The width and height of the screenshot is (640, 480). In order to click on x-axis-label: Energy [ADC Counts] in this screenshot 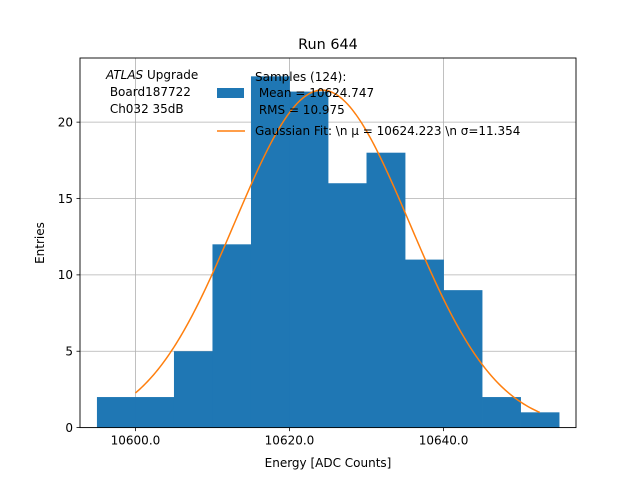, I will do `click(328, 463)`.